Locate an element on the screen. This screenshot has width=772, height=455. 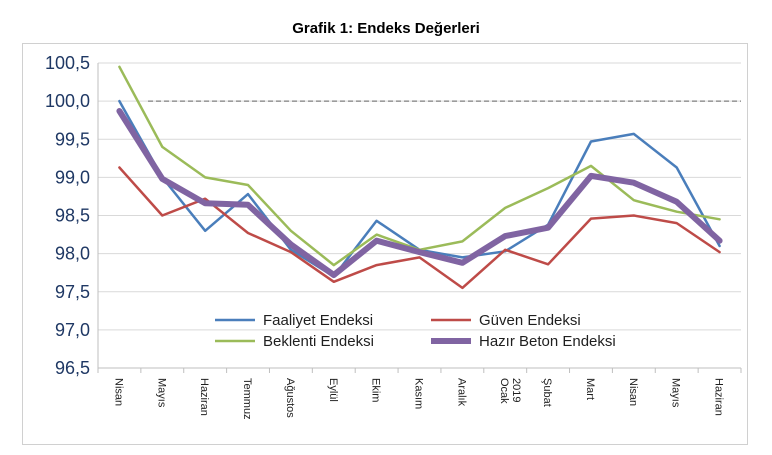
y-tick-label: 100,5 is located at coordinates (67, 63).